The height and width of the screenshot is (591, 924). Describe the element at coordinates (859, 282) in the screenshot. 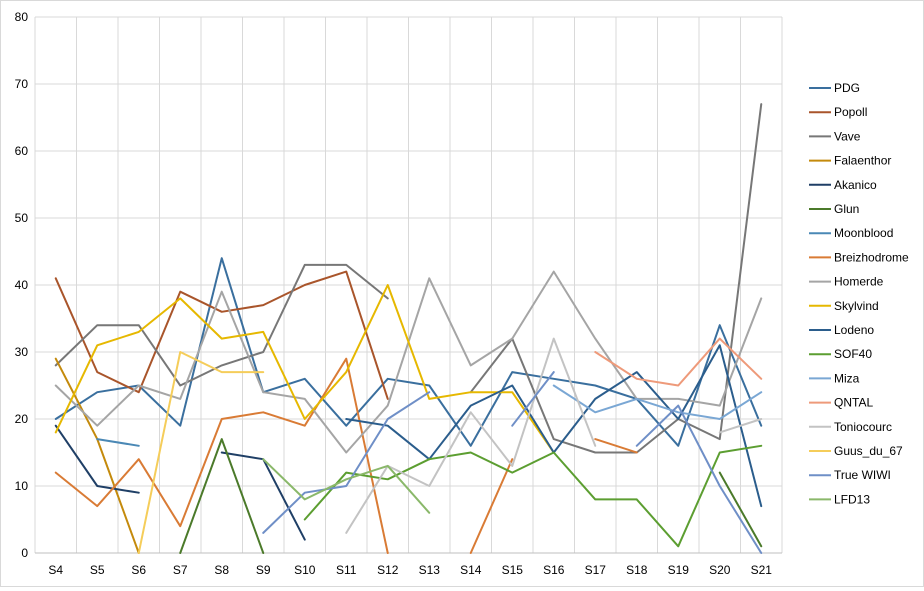

I see `legend-label: Homerde` at that location.